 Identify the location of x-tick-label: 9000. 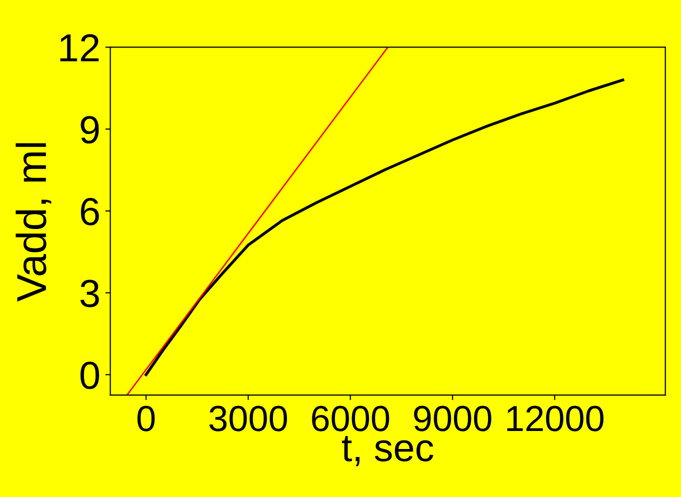
(453, 419).